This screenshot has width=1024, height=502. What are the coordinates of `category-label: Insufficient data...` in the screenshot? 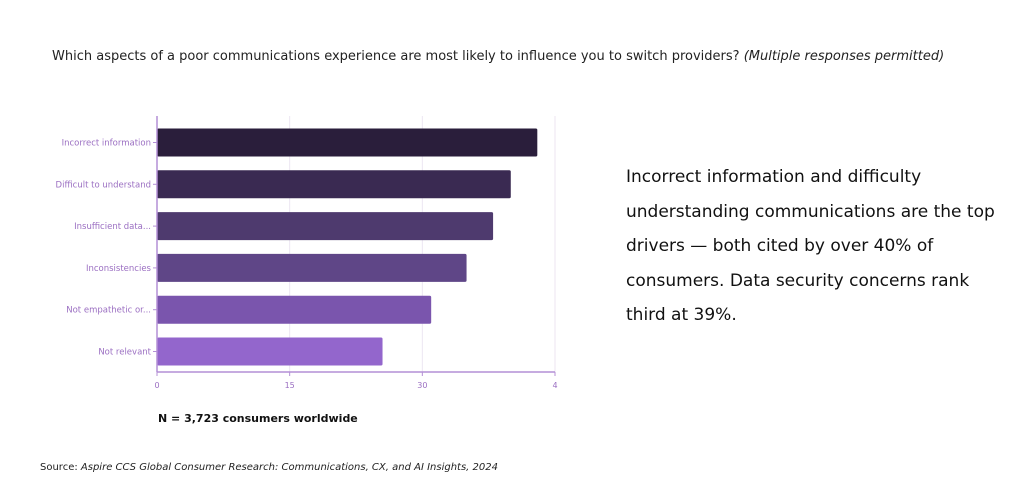 It's located at (112, 227).